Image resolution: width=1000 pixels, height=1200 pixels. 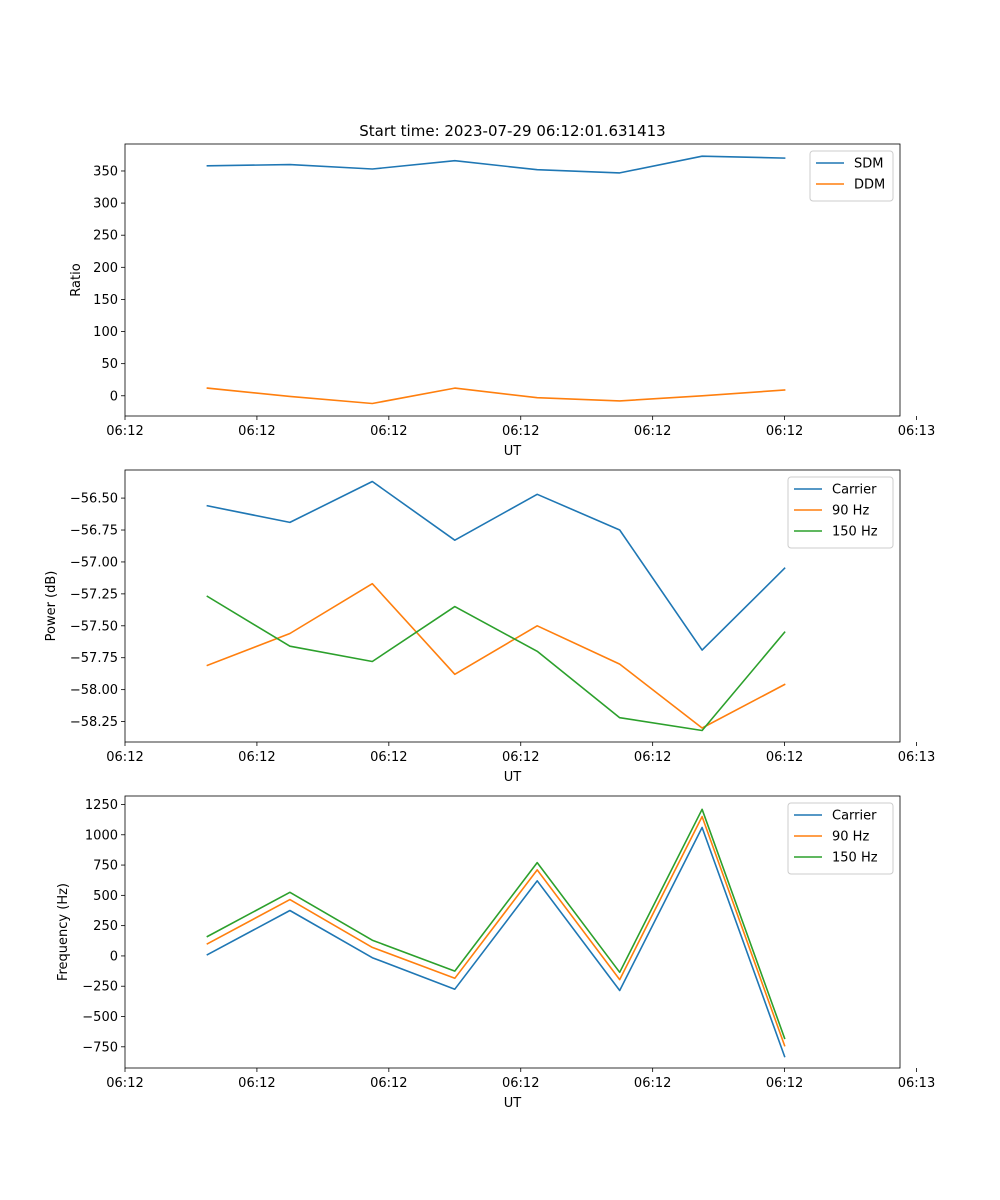 I want to click on y-tick-label: −250, so click(x=100, y=987).